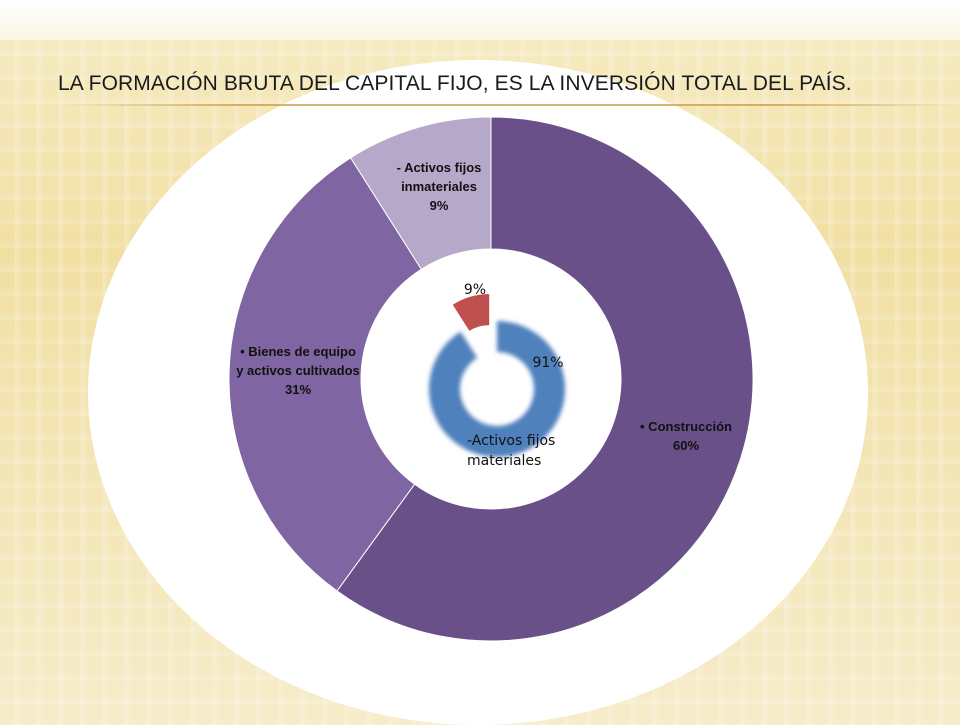 The width and height of the screenshot is (960, 725). What do you see at coordinates (475, 290) in the screenshot?
I see `inner-slice-label-2: 9%` at bounding box center [475, 290].